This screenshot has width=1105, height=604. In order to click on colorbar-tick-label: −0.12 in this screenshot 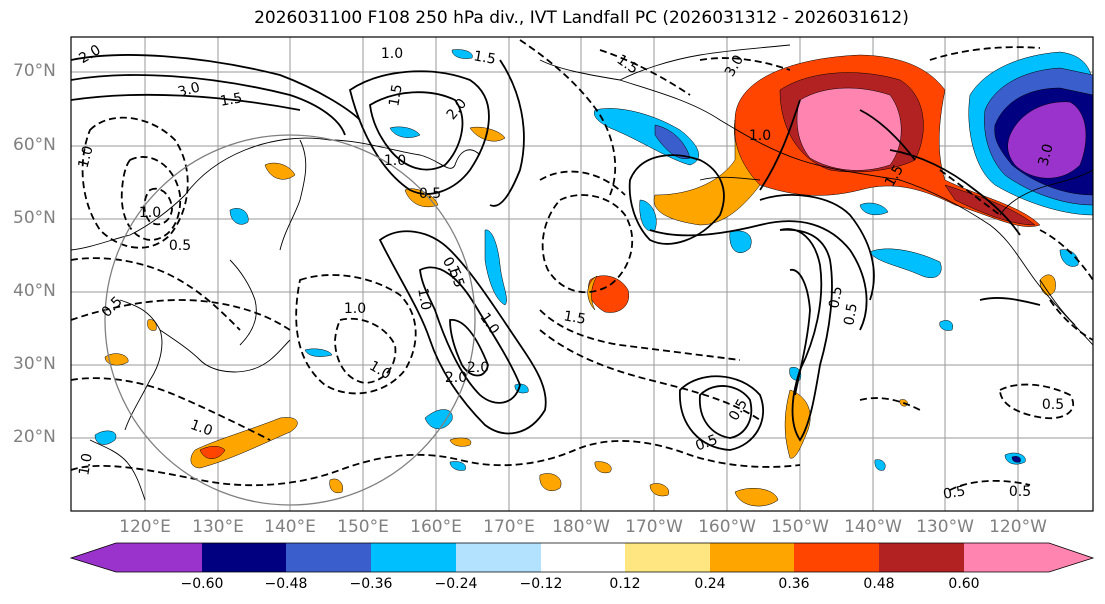, I will do `click(541, 584)`.